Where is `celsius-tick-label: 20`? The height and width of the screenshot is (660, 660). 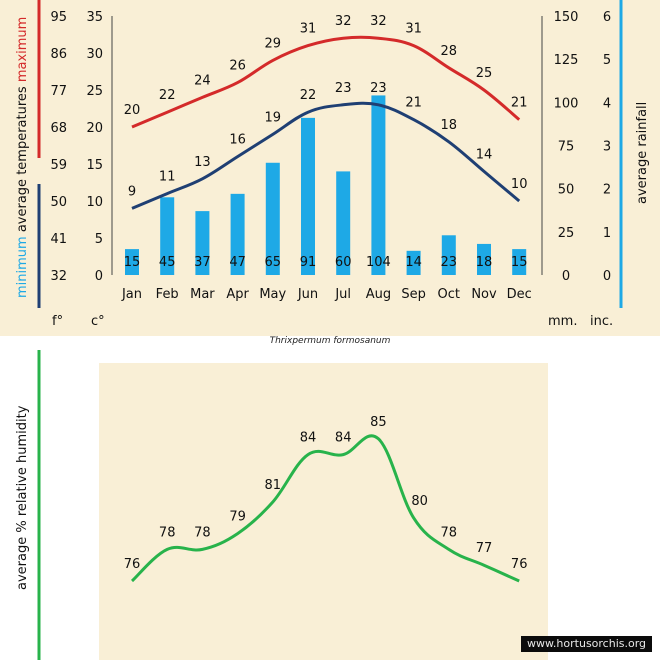 celsius-tick-label: 20 is located at coordinates (94, 128).